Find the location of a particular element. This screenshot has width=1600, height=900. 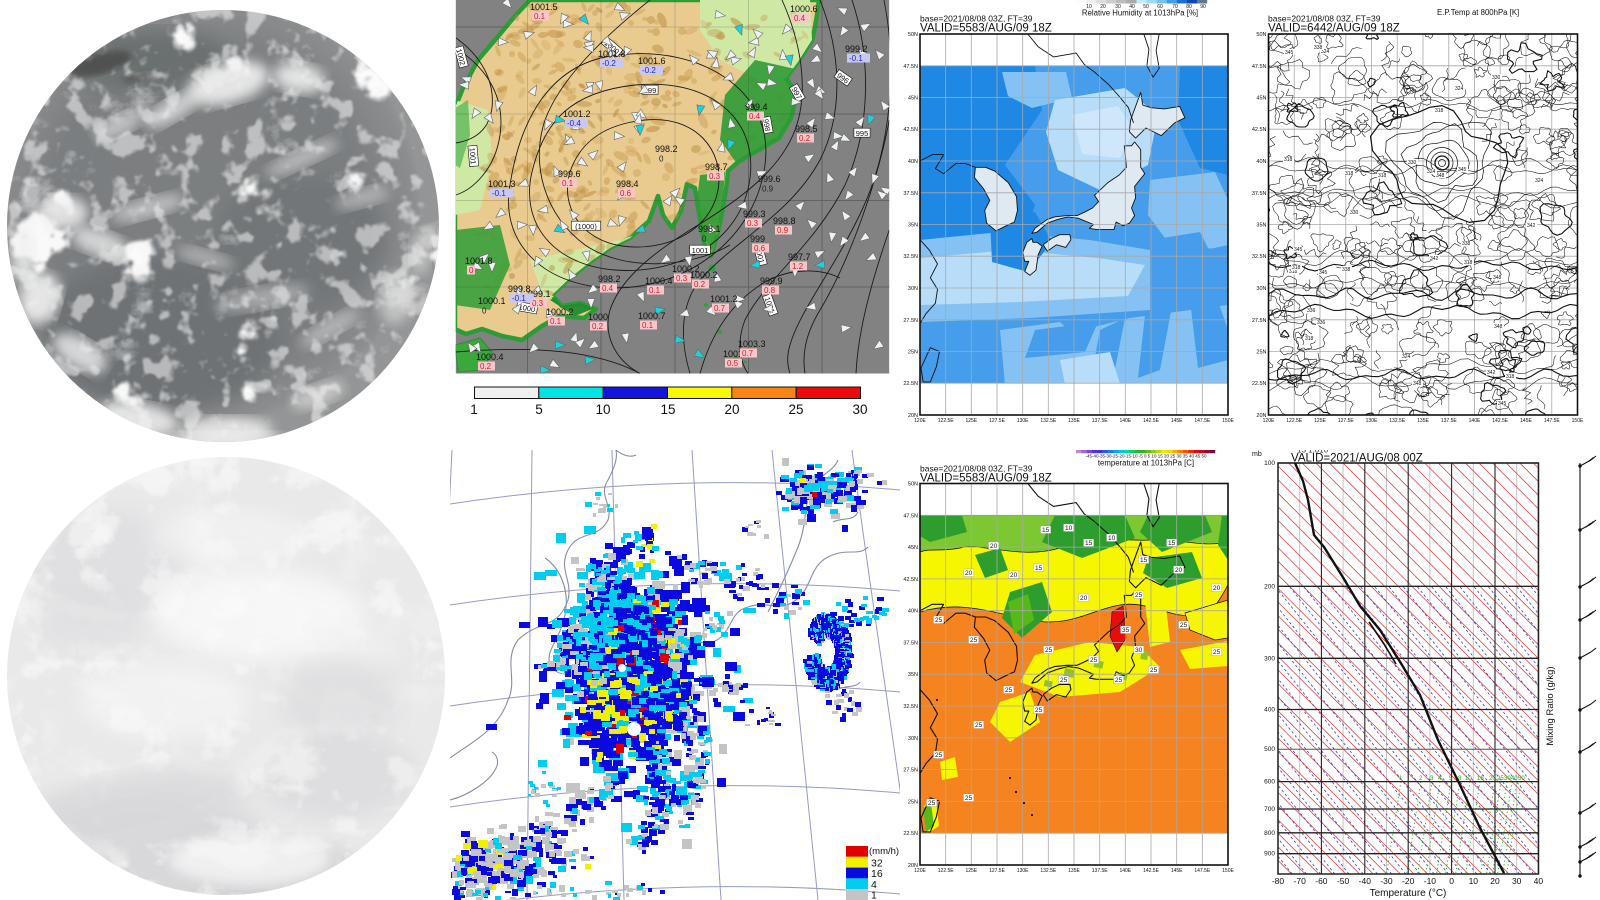

svg-text: 1001 is located at coordinates (472, 155).